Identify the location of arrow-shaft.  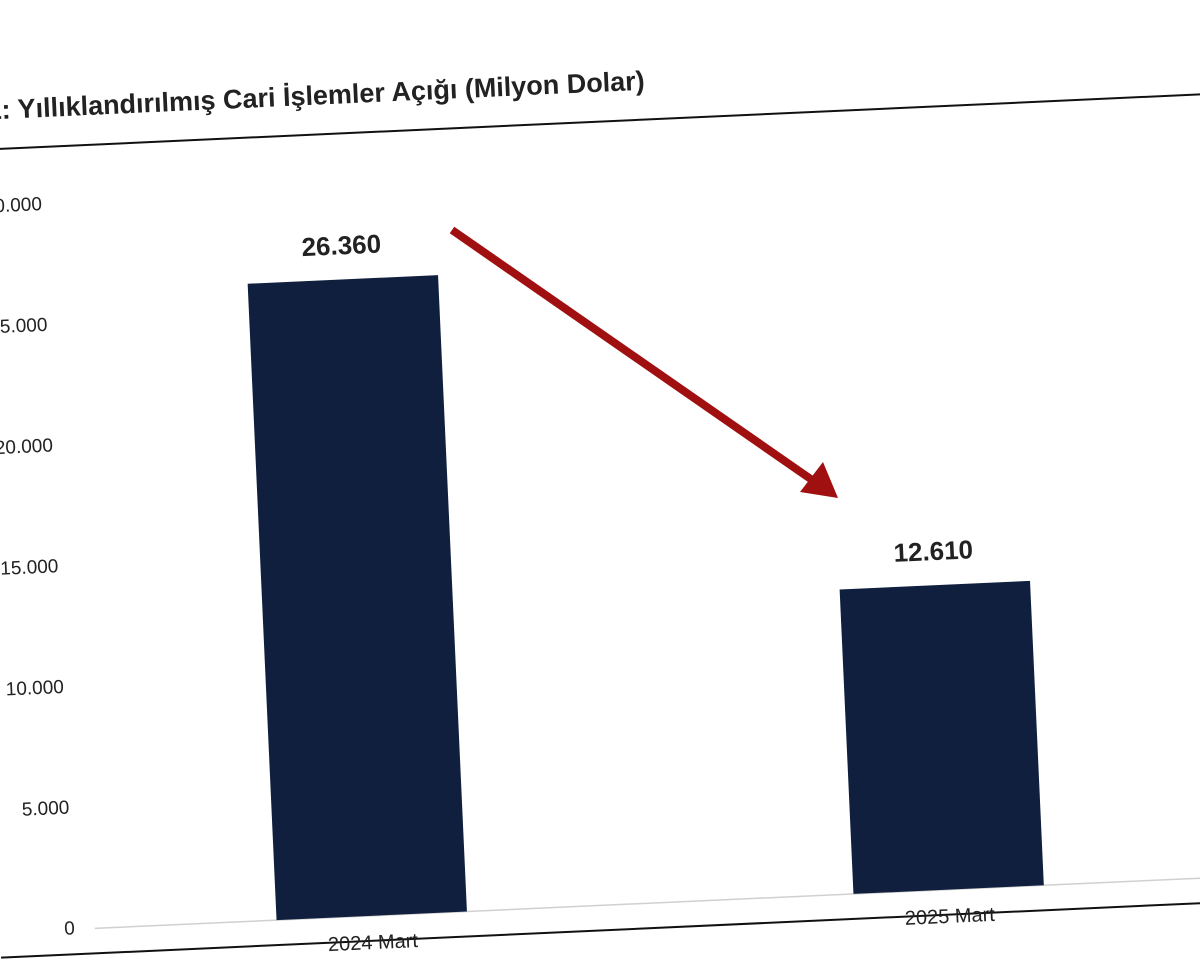
(633, 356).